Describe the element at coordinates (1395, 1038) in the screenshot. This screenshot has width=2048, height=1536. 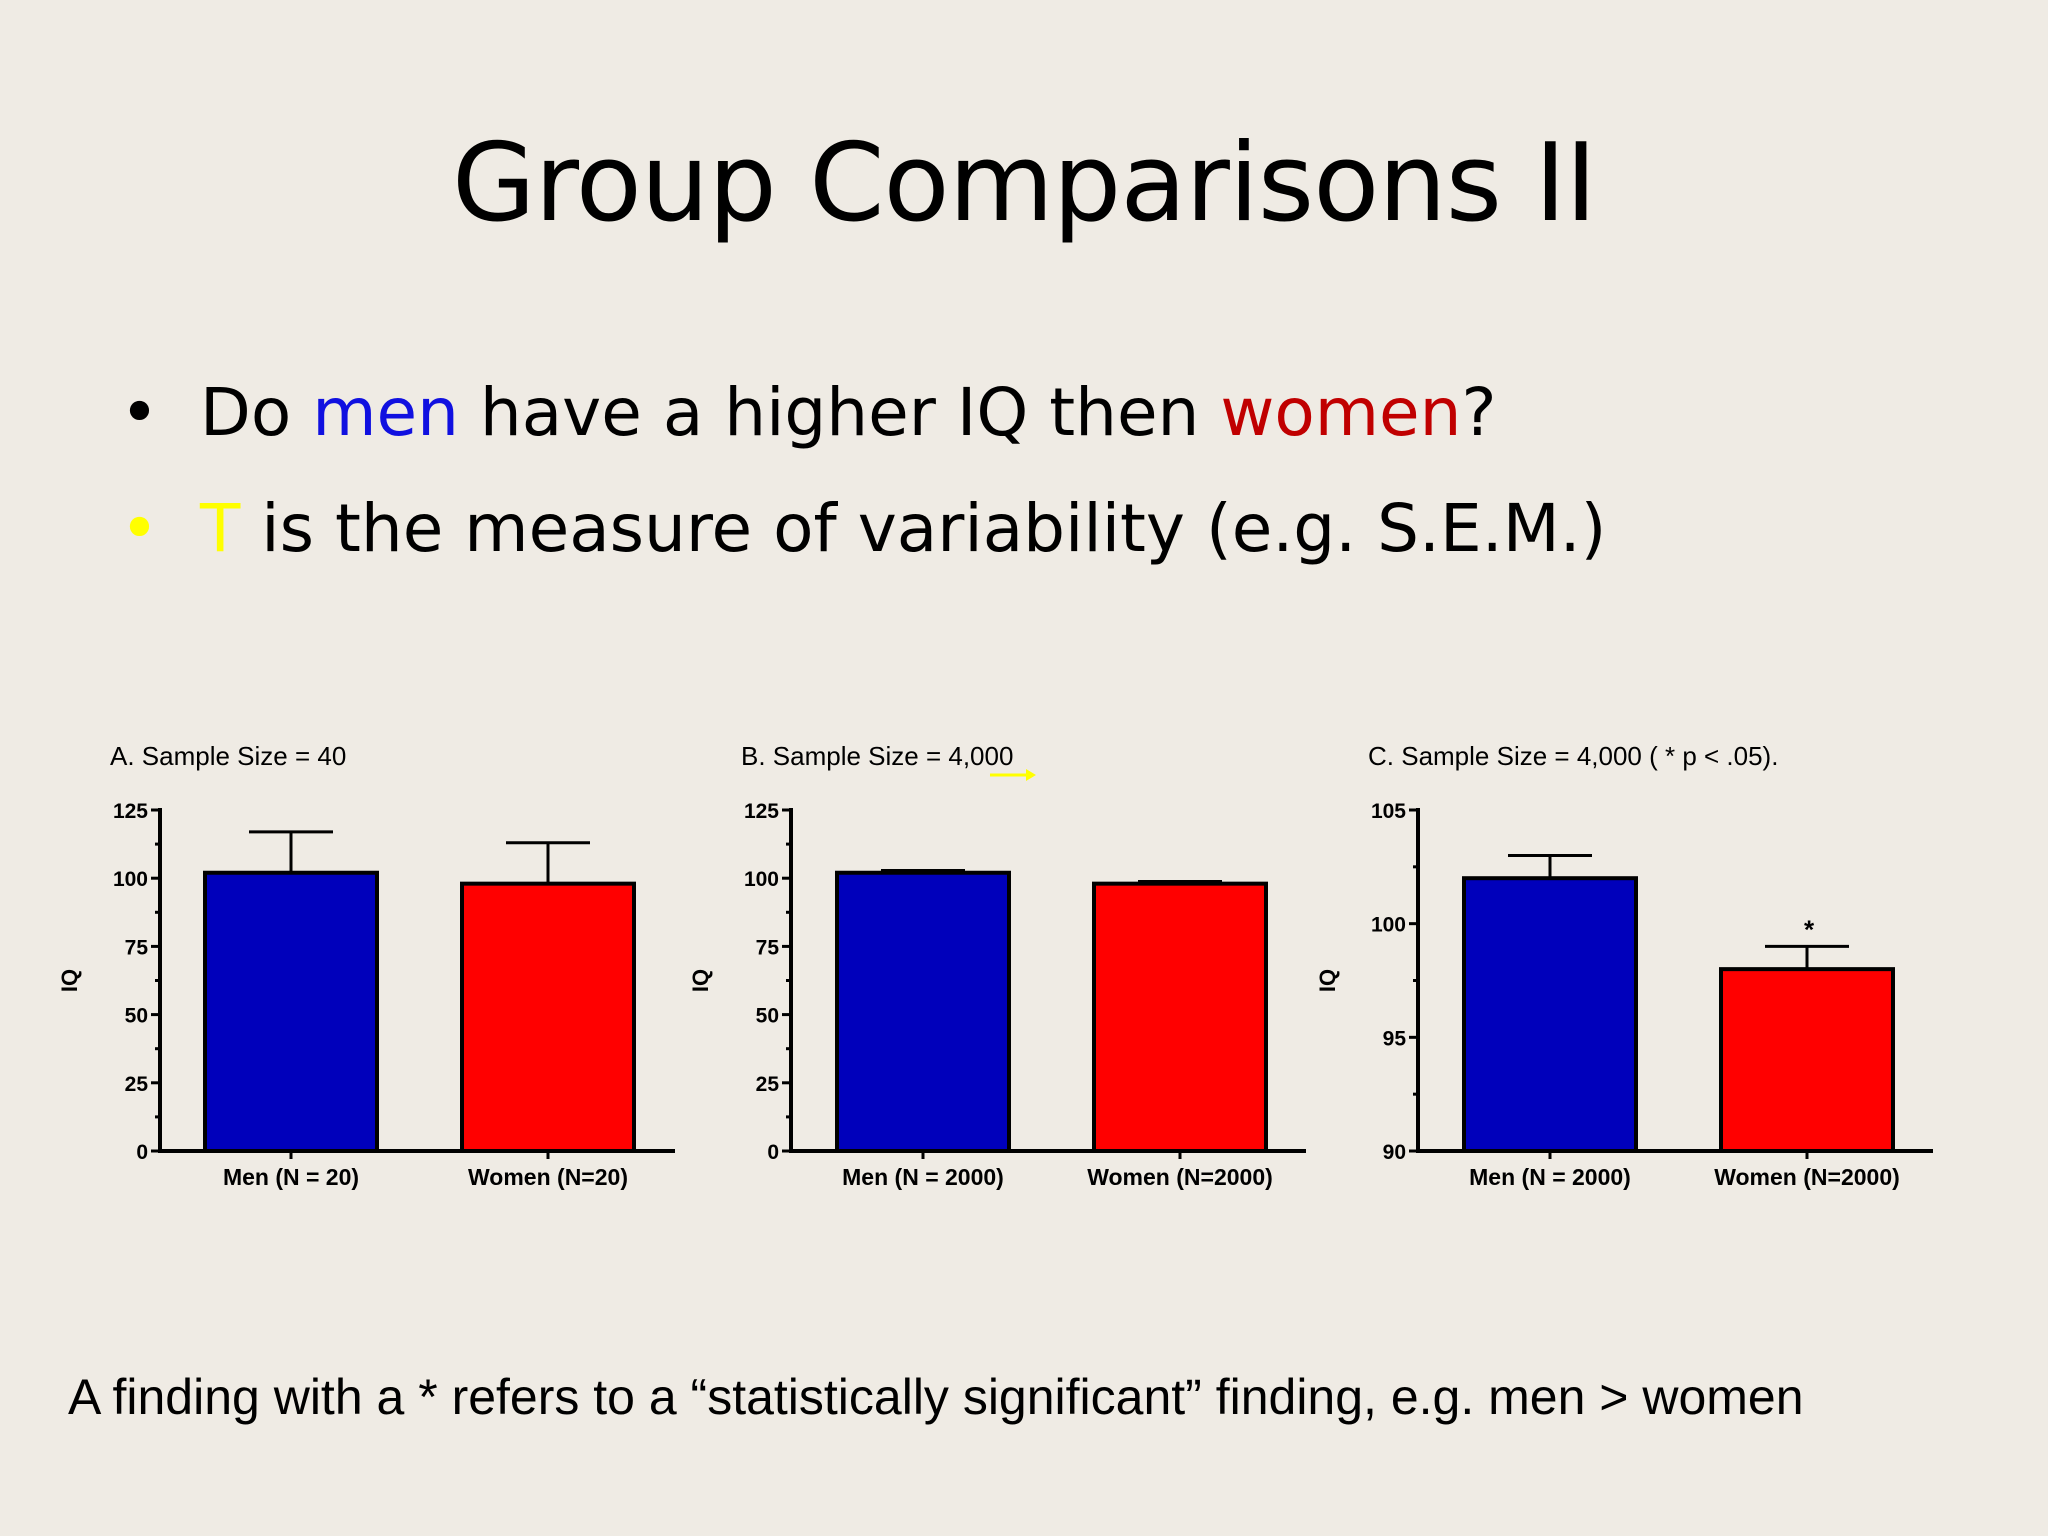
I see `y-tick-label: 95` at that location.